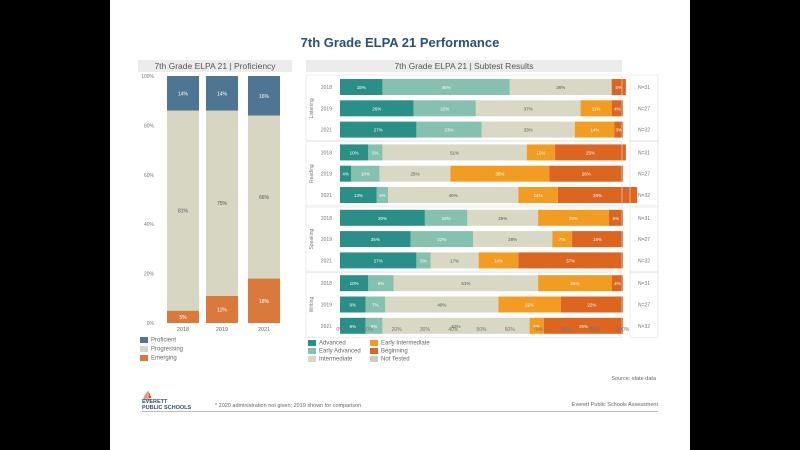 This screenshot has height=450, width=800. I want to click on bar-value-label: 81%, so click(183, 212).